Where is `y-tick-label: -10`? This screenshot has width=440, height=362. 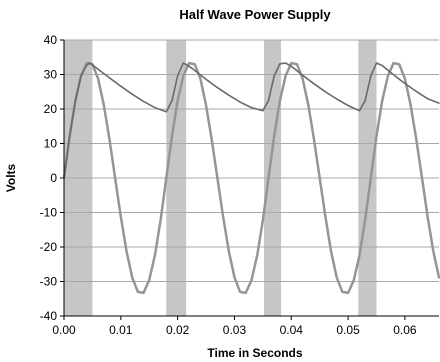 y-tick-label: -10 is located at coordinates (49, 213).